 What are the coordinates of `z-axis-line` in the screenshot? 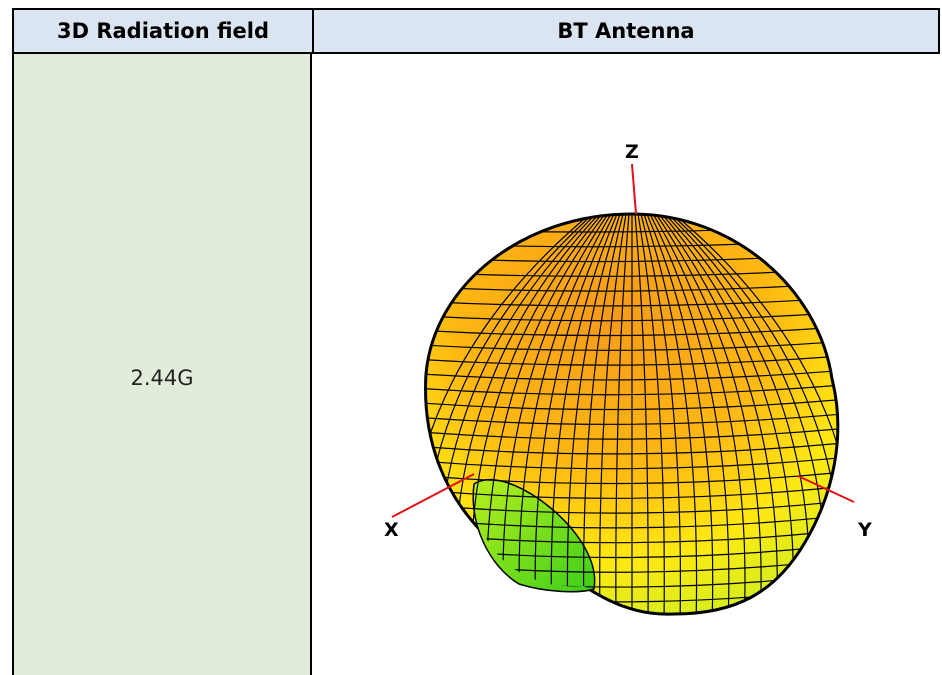 It's located at (634, 189).